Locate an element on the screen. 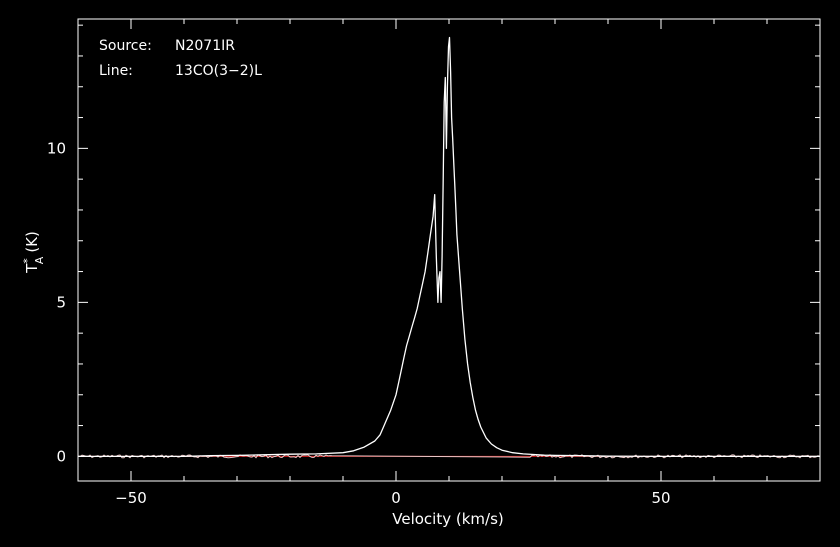 This screenshot has width=840, height=547. annotation-source-key: Source: is located at coordinates (125, 46).